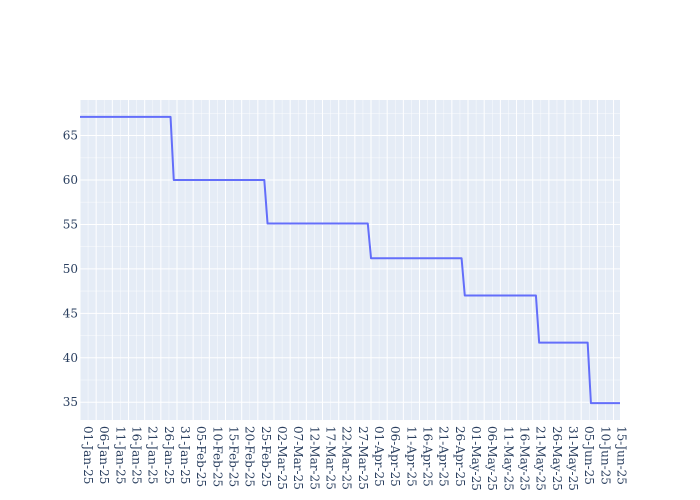  What do you see at coordinates (622, 455) in the screenshot?
I see `x-tick-label: 15-Jun-25` at bounding box center [622, 455].